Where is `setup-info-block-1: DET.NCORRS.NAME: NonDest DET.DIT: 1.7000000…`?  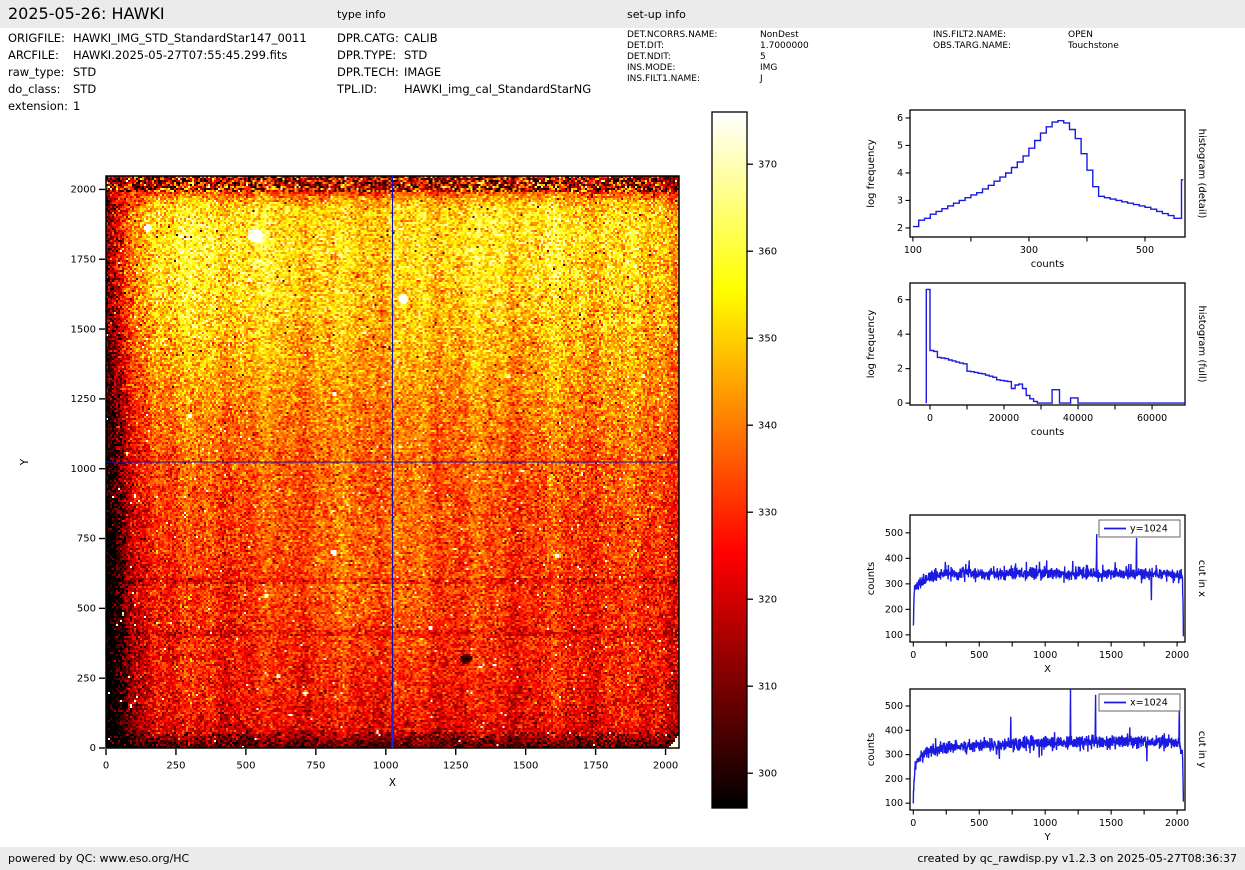
setup-info-block-1: DET.NCORRS.NAME: NonDest DET.DIT: 1.7000000… is located at coordinates (718, 57).